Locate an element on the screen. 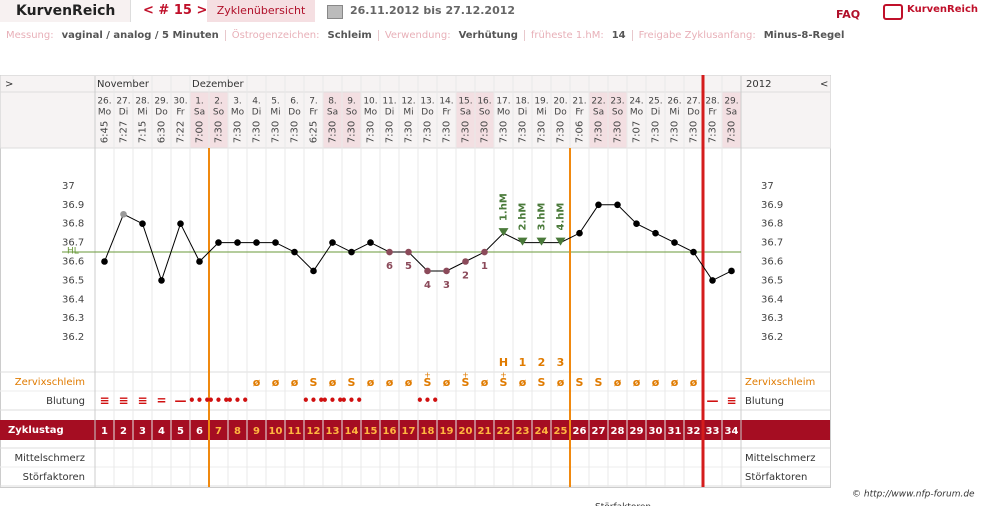  overview-link: Zyklenübersicht is located at coordinates (261, 11).